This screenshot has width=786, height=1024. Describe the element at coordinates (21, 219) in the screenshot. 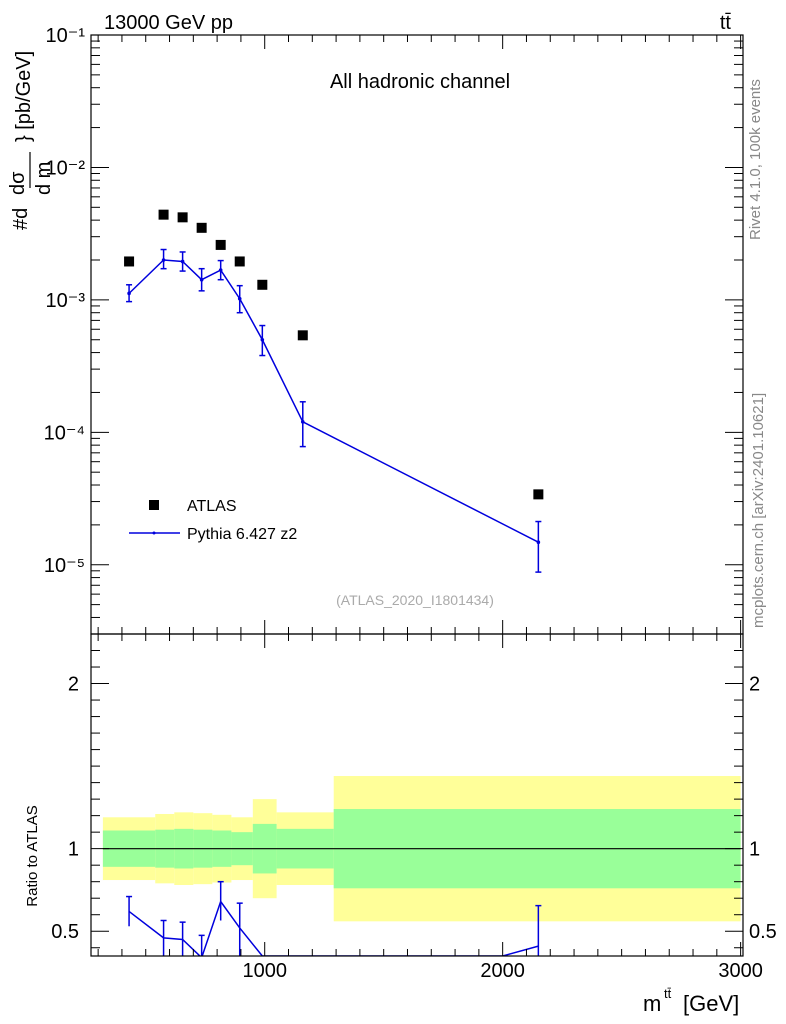

I see `main-y-axis-label-prefix: #d` at that location.